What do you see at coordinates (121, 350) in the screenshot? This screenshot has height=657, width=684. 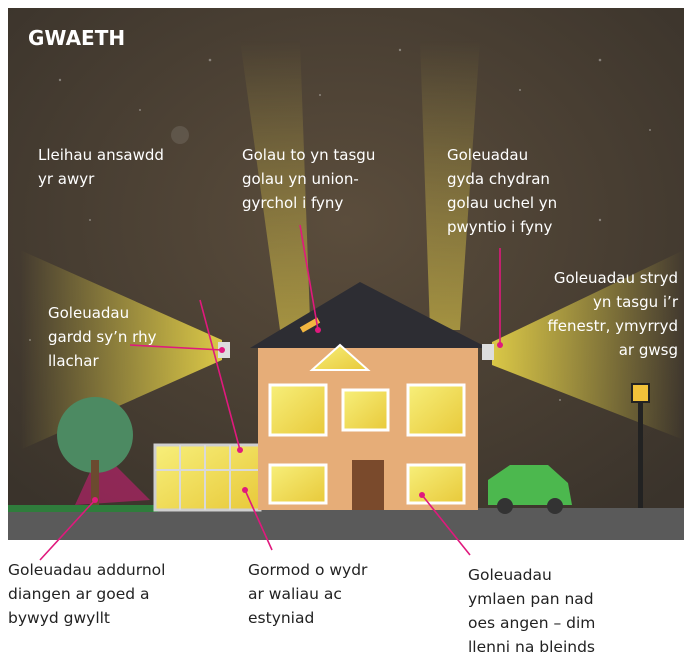 I see `garden-beam` at bounding box center [121, 350].